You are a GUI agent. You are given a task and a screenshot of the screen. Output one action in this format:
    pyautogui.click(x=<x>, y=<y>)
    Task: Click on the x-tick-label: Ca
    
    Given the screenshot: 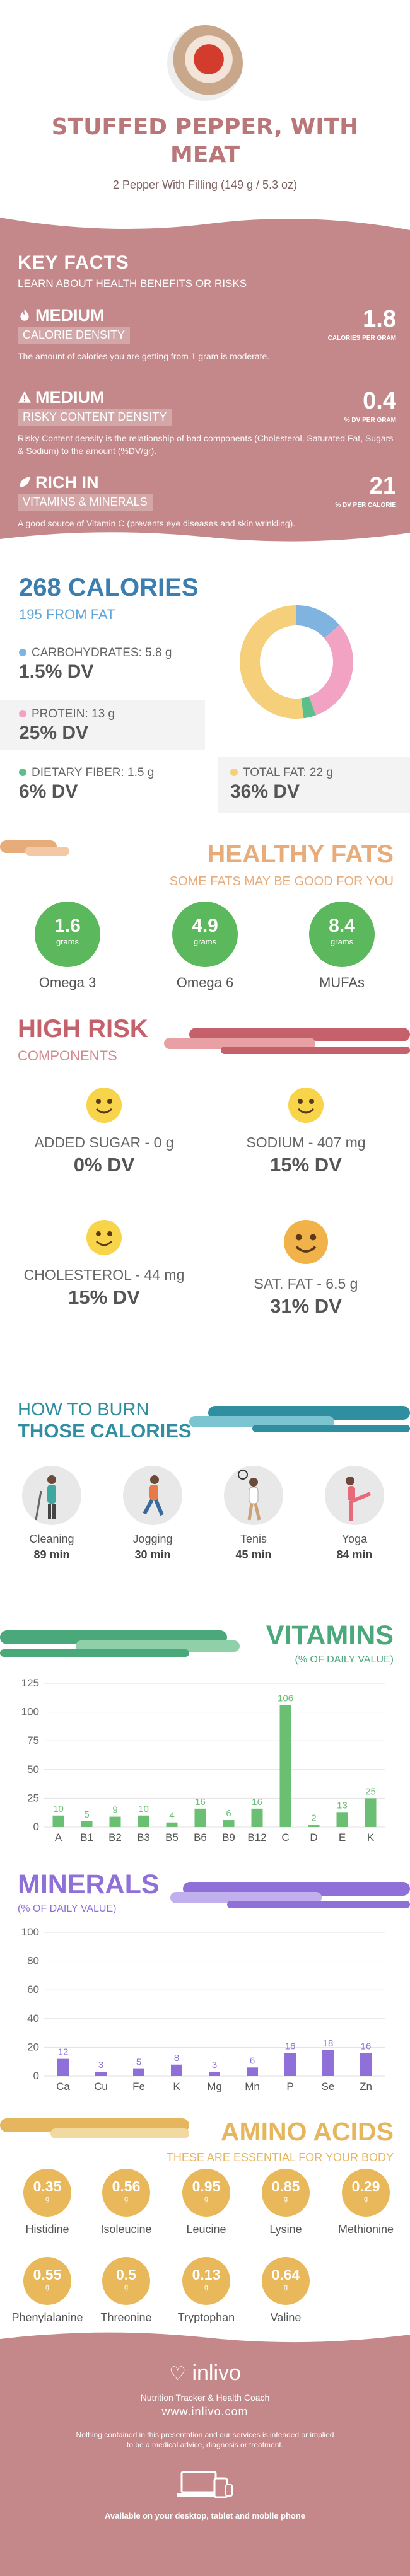 What is the action you would take?
    pyautogui.click(x=63, y=2086)
    